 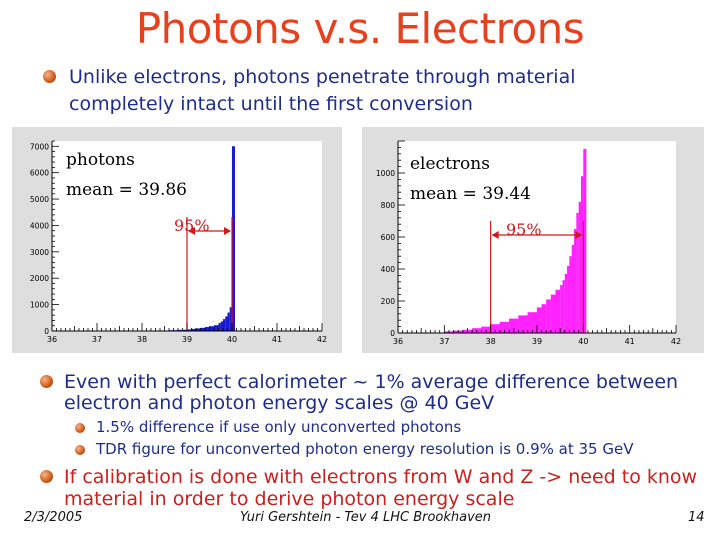 I want to click on y-tick-label: 4000, so click(x=39, y=225).